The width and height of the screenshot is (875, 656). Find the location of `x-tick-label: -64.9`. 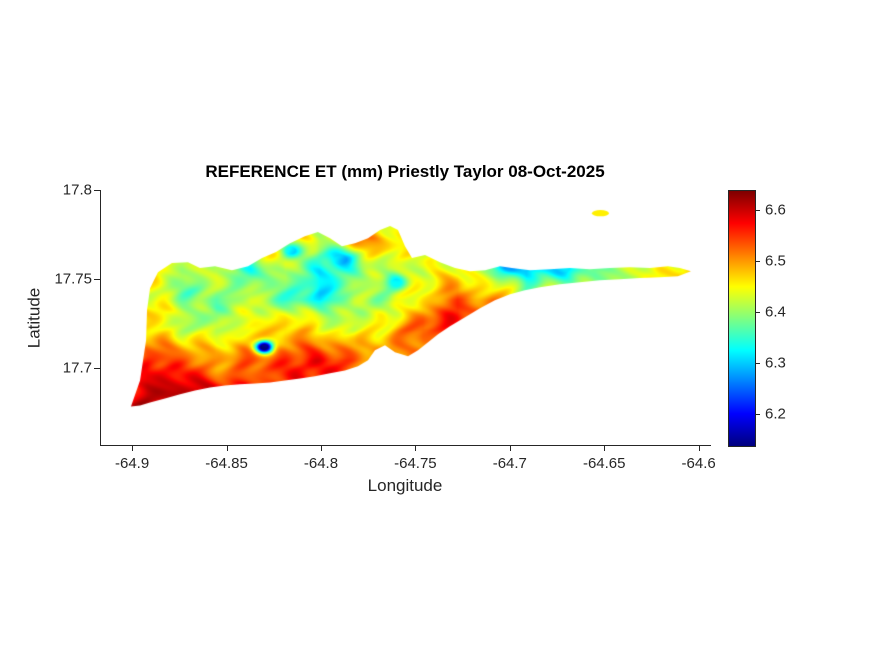

x-tick-label: -64.9 is located at coordinates (132, 463).